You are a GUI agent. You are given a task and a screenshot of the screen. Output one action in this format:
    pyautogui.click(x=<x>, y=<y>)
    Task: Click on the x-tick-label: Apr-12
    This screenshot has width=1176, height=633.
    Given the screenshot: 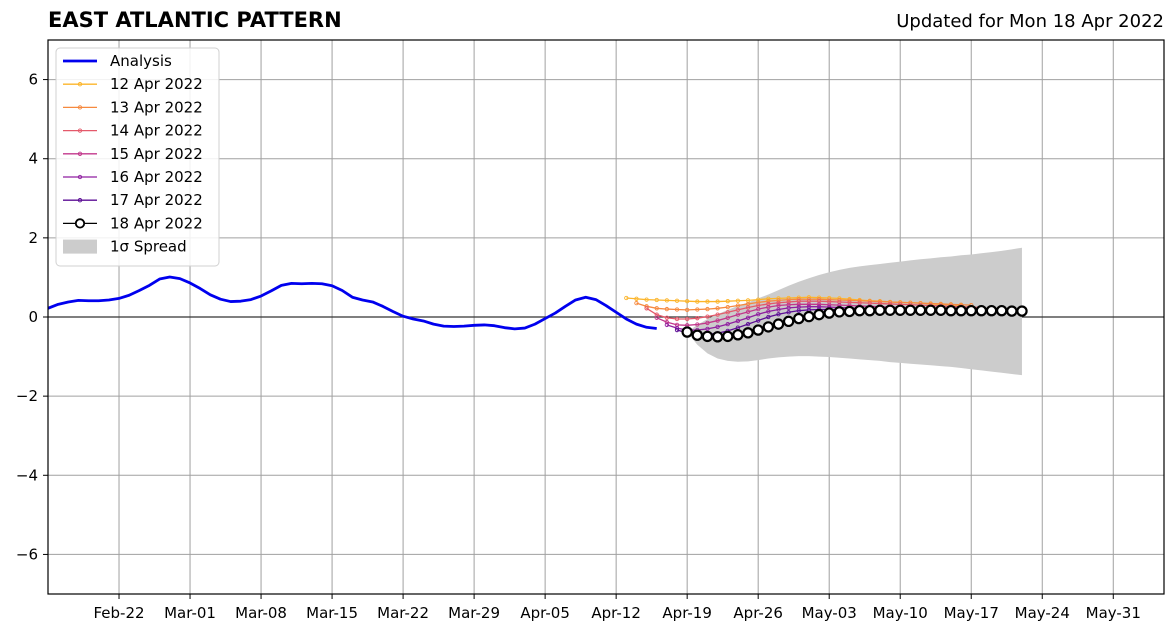 What is the action you would take?
    pyautogui.click(x=616, y=613)
    